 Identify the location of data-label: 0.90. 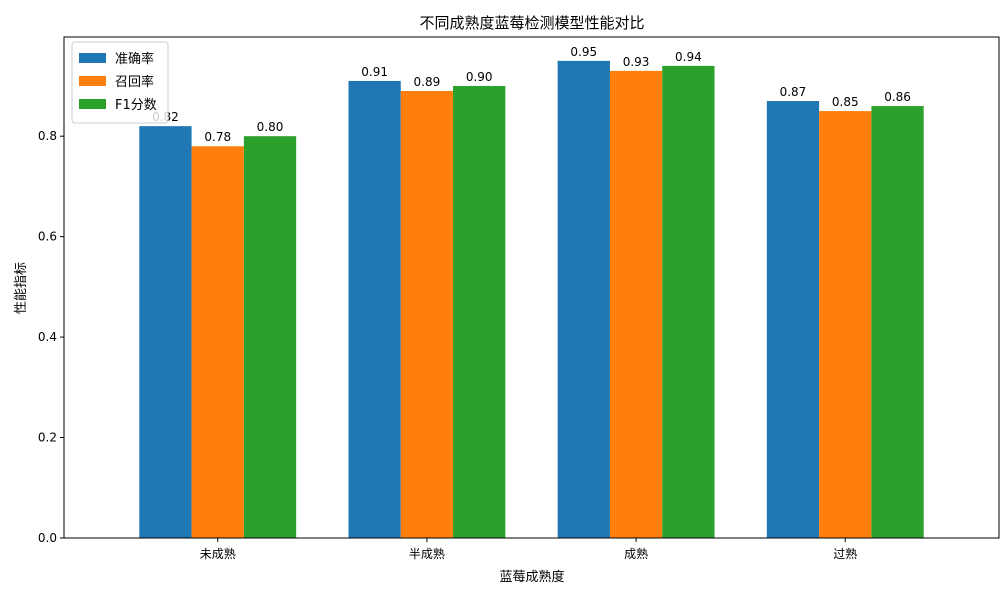
(479, 77).